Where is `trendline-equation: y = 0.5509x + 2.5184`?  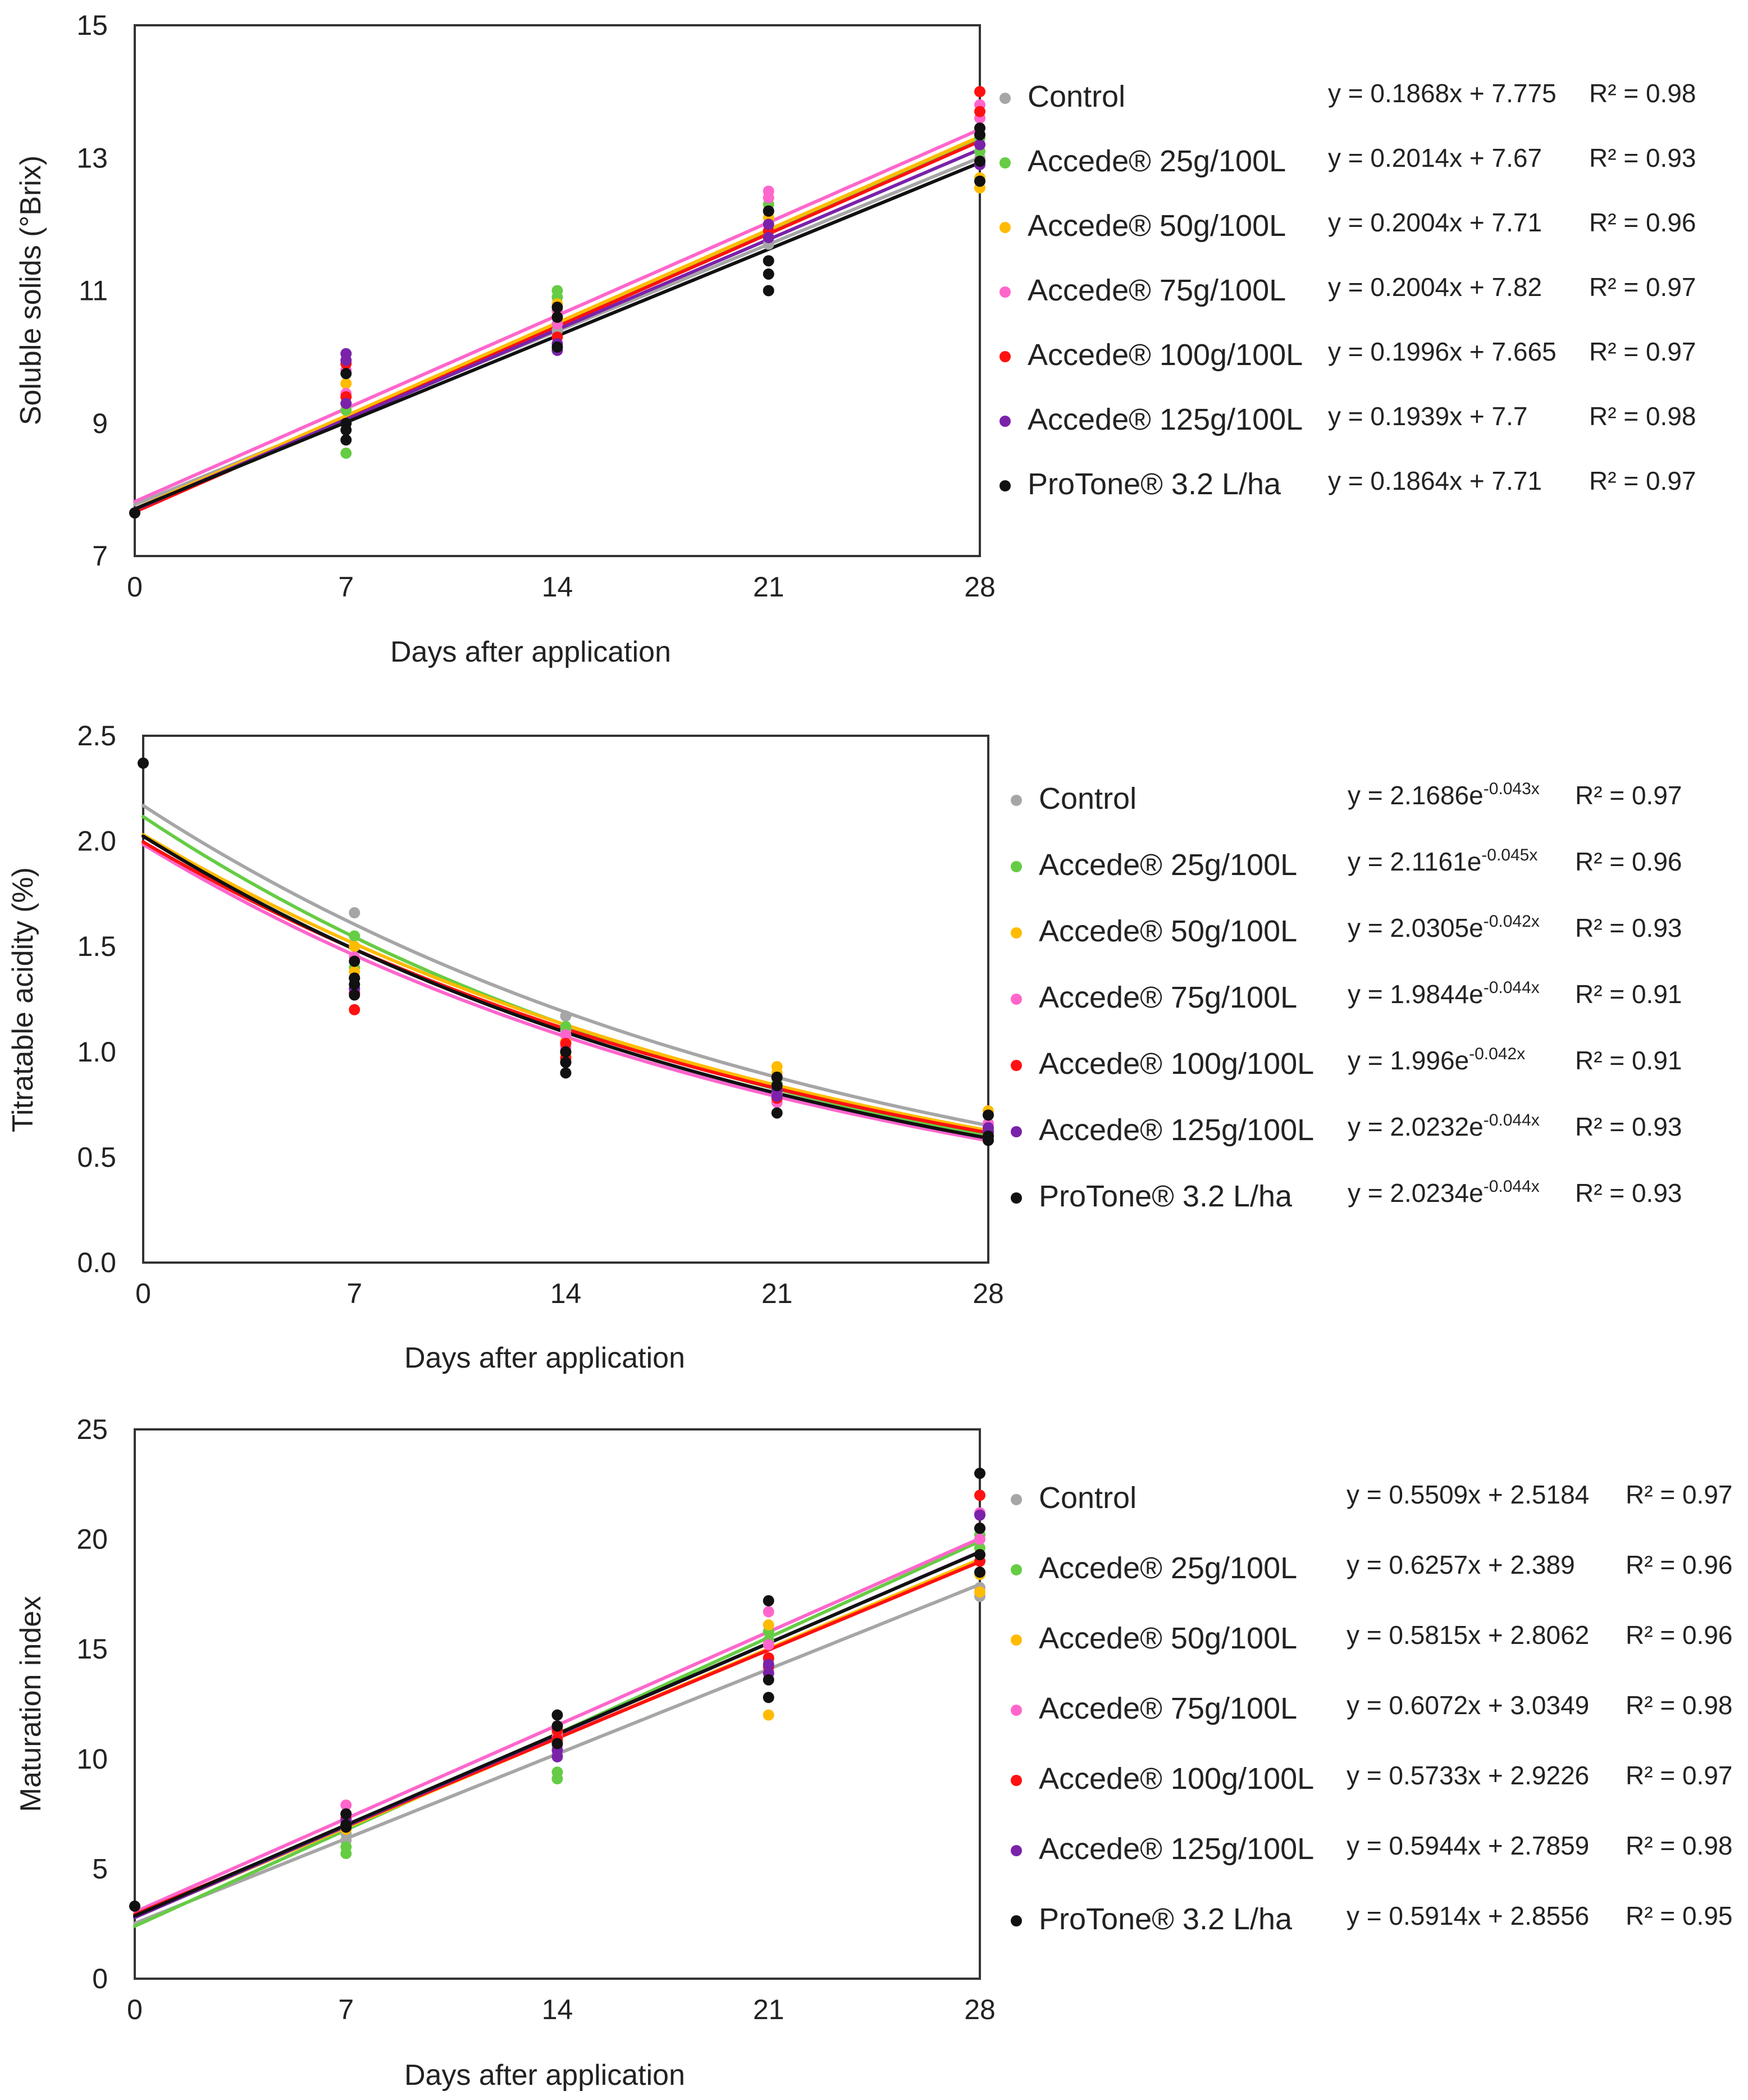 trendline-equation: y = 0.5509x + 2.5184 is located at coordinates (1468, 1494).